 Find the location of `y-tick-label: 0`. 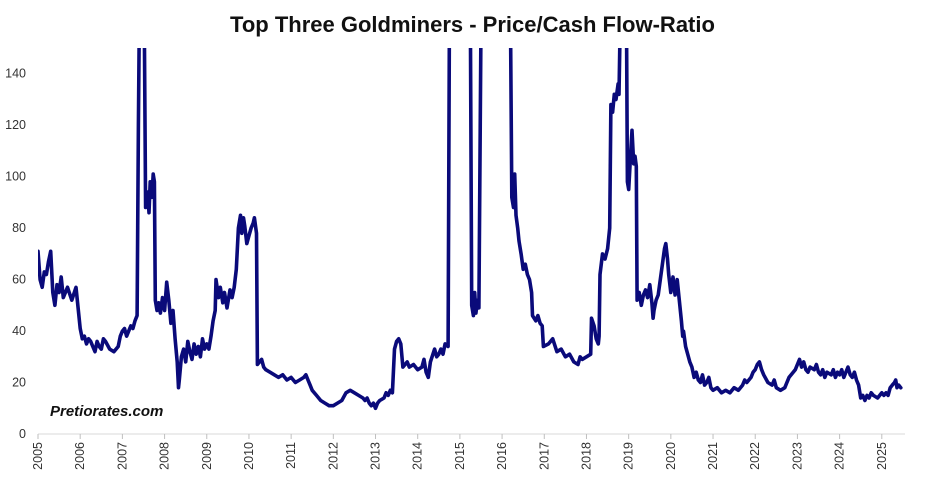

y-tick-label: 0 is located at coordinates (22, 434).